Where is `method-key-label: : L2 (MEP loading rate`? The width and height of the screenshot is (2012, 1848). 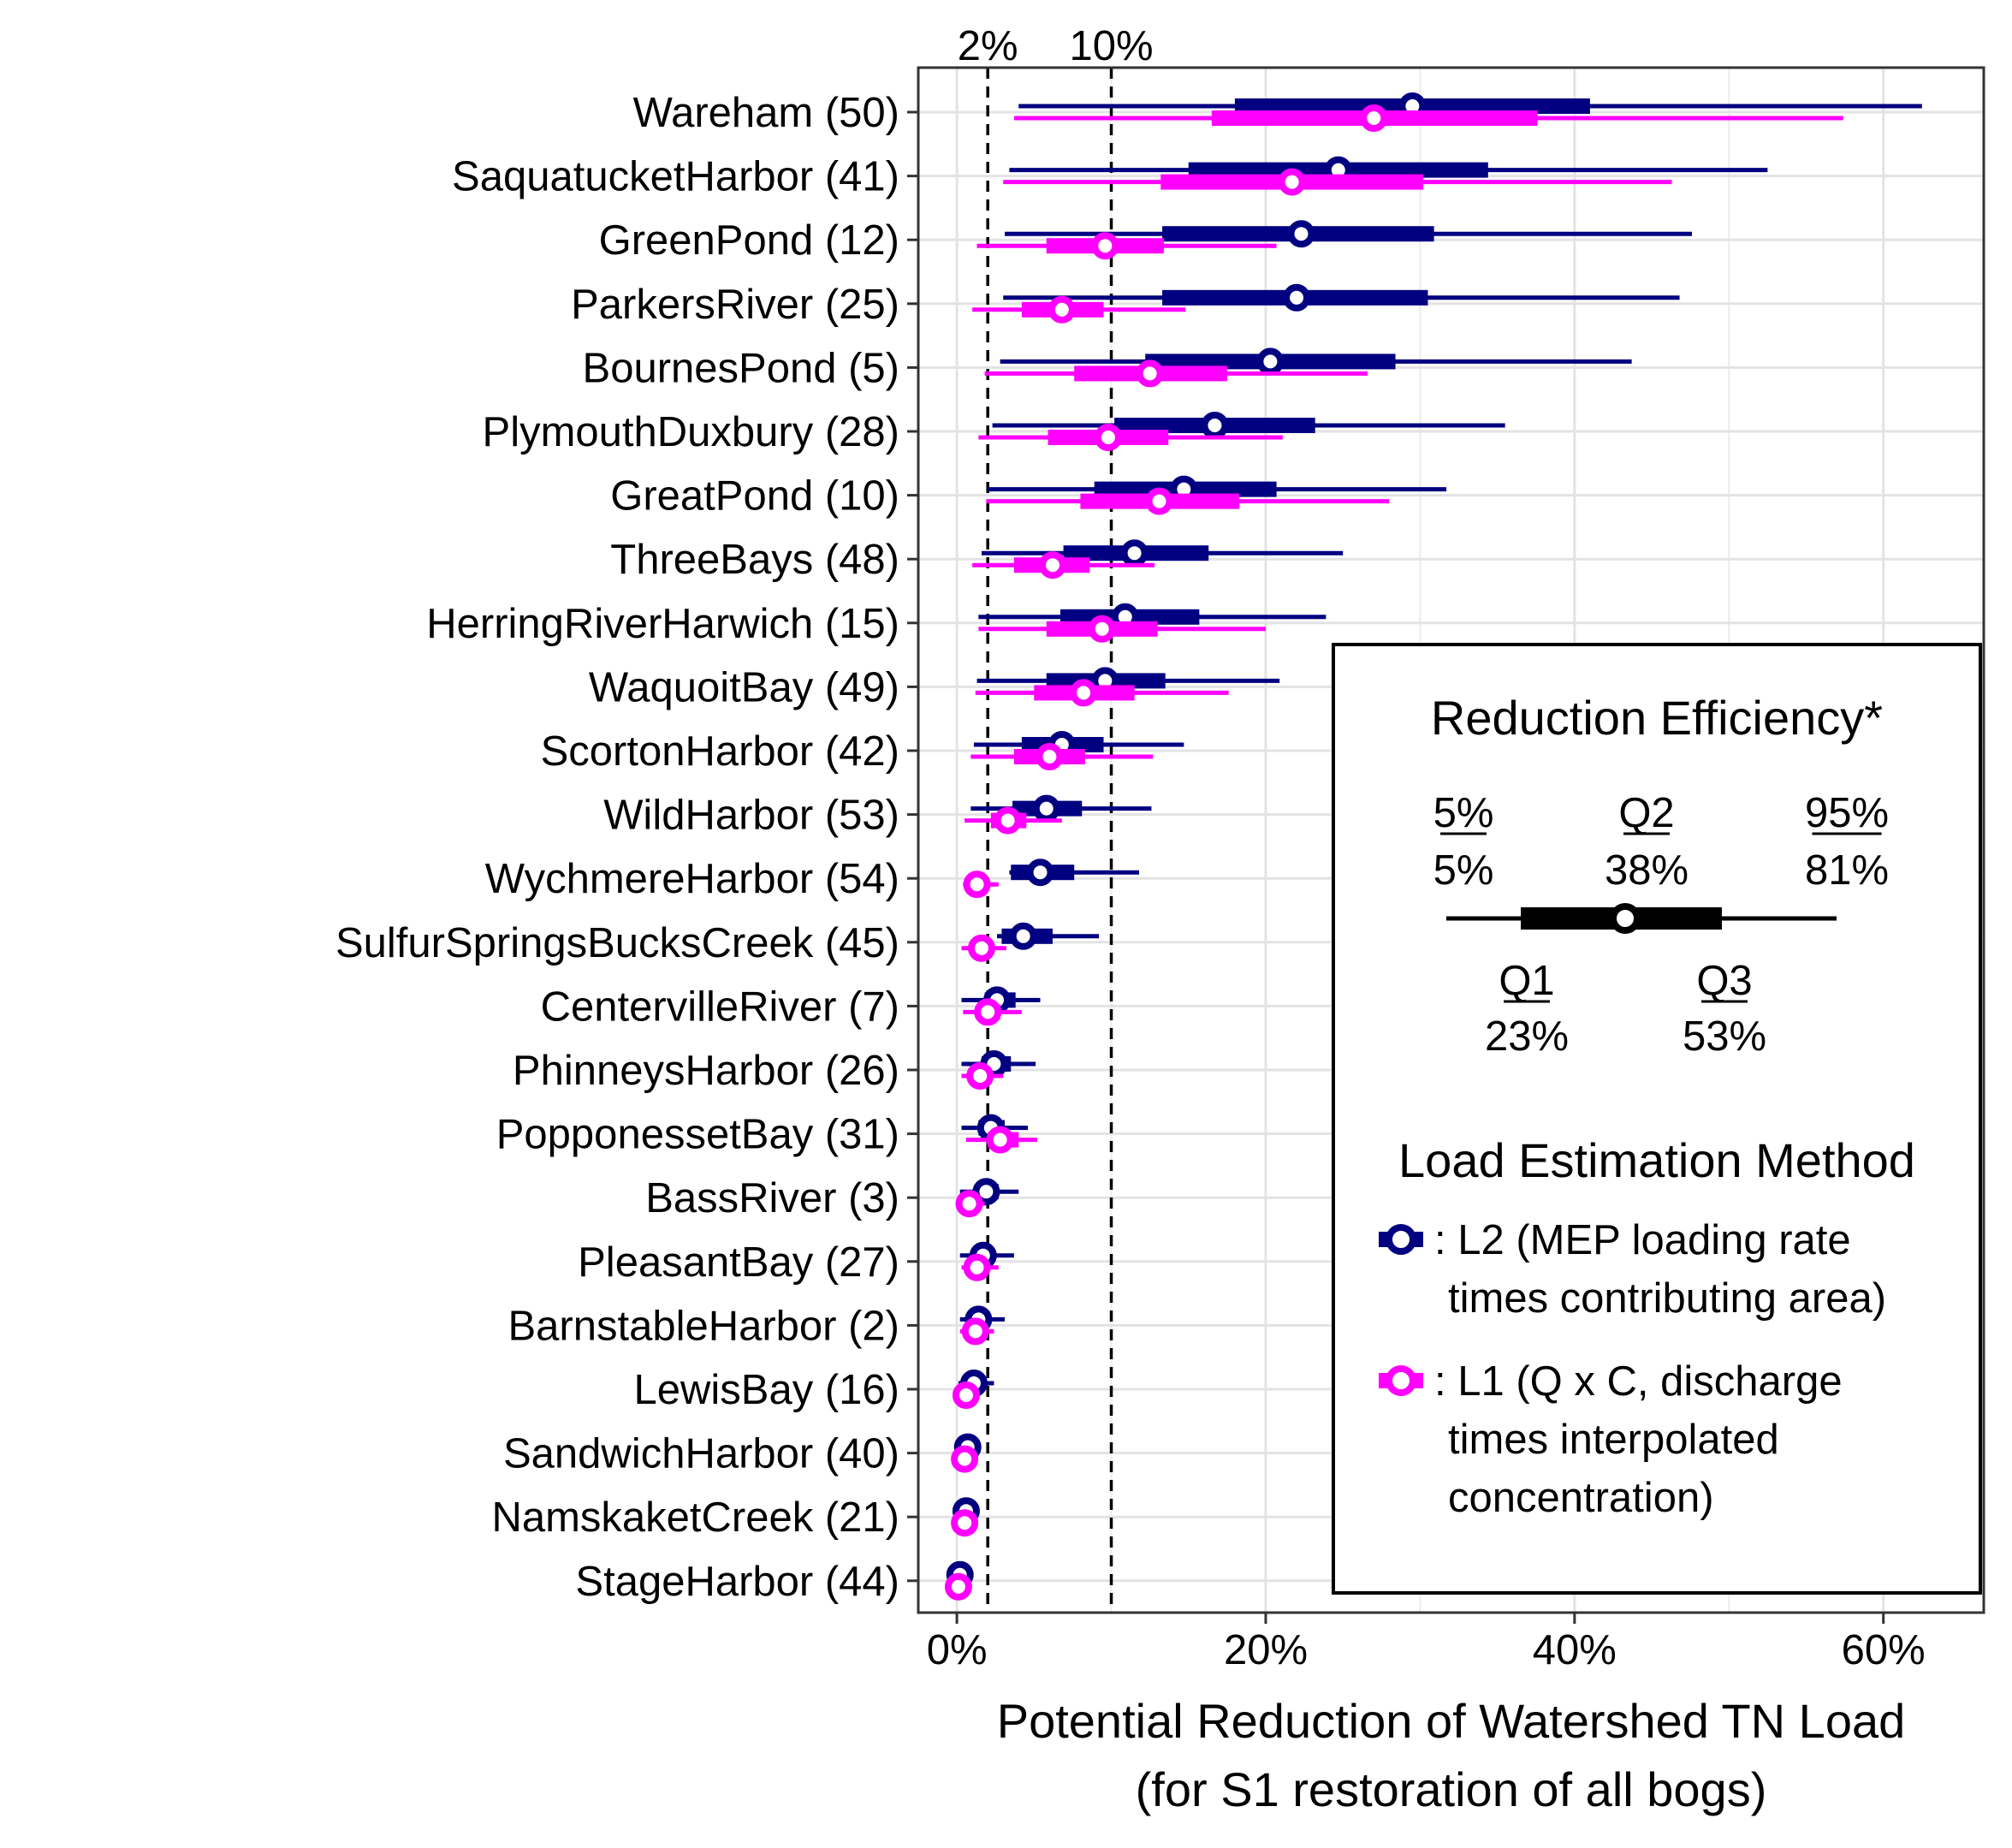
method-key-label: : L2 (MEP loading rate is located at coordinates (1642, 1240).